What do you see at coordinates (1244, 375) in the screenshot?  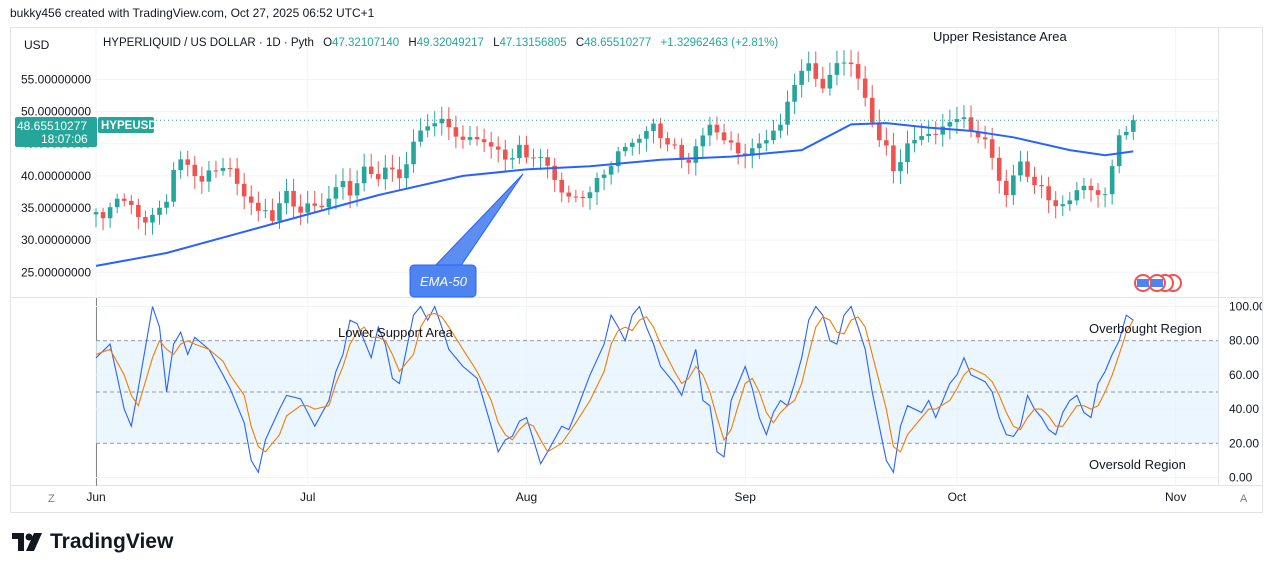 I see `stoch-tick-label: 60.00` at bounding box center [1244, 375].